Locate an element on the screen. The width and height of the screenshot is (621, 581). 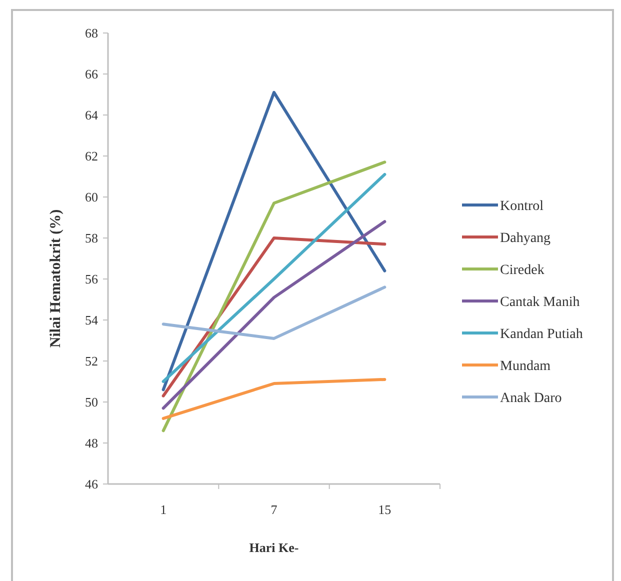
legend-label: Dahyang is located at coordinates (525, 238).